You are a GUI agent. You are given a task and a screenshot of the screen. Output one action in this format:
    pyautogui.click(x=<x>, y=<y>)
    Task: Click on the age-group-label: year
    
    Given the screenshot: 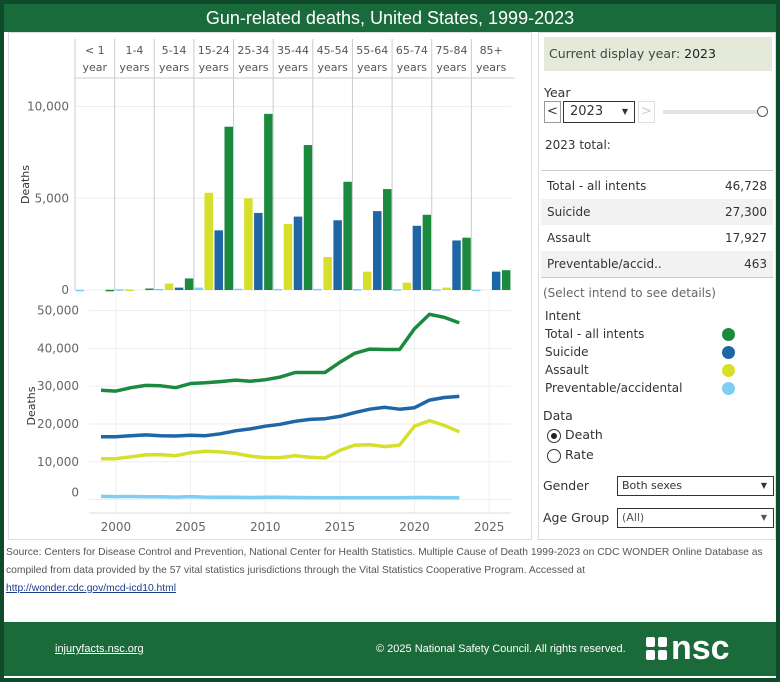 What is the action you would take?
    pyautogui.click(x=95, y=67)
    